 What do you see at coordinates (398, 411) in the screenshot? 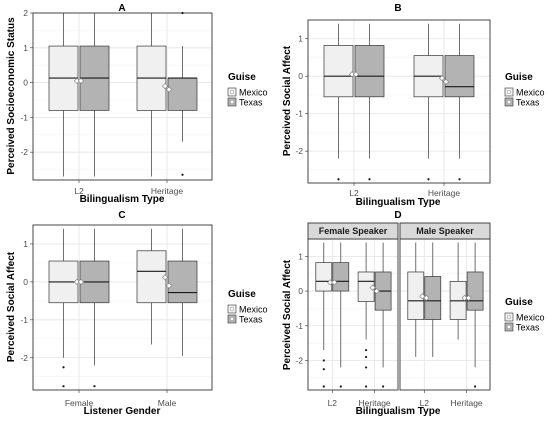
I see `x-axis-label: Bilingualism Type` at bounding box center [398, 411].